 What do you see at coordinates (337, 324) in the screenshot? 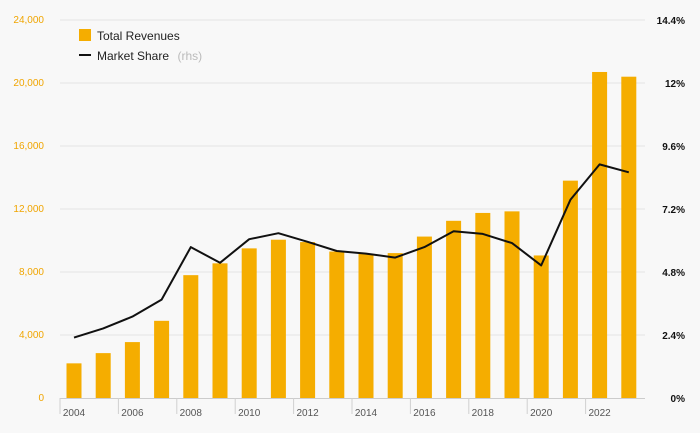
I see `bar-2013` at bounding box center [337, 324].